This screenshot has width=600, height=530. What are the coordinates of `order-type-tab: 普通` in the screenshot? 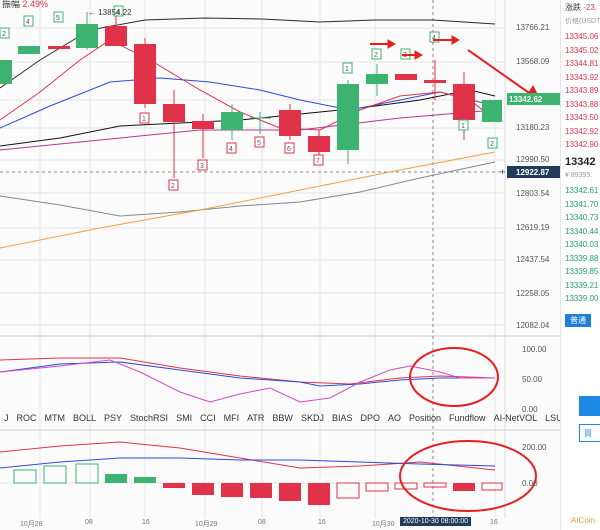 It's located at (578, 320).